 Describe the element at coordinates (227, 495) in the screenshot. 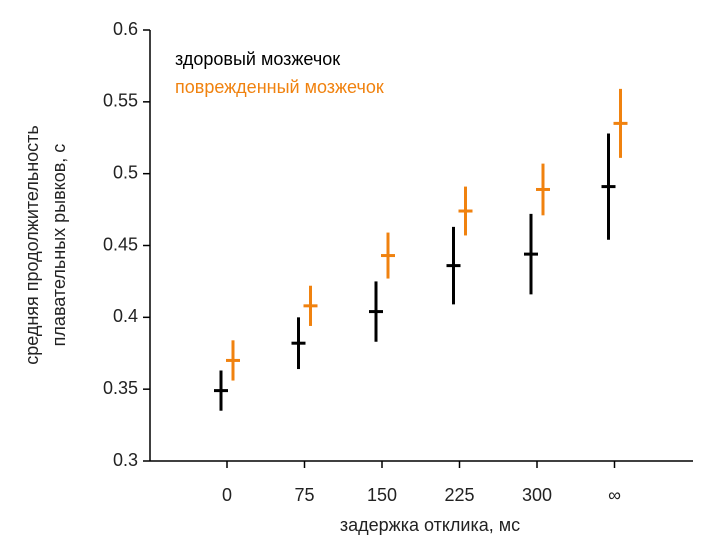

I see `x-tick-label: 0` at that location.